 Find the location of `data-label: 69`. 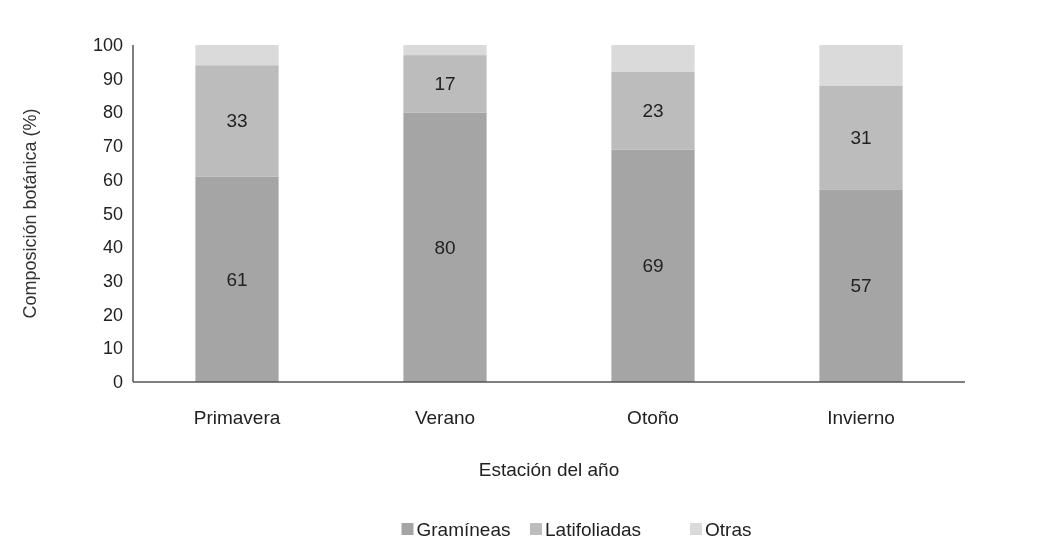

data-label: 69 is located at coordinates (653, 266).